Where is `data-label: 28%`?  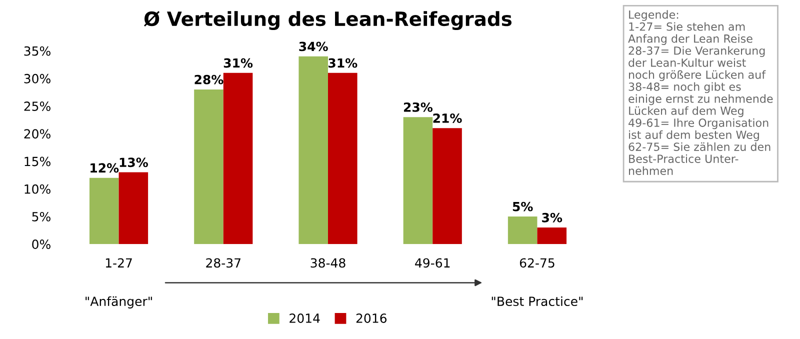
data-label: 28% is located at coordinates (209, 79).